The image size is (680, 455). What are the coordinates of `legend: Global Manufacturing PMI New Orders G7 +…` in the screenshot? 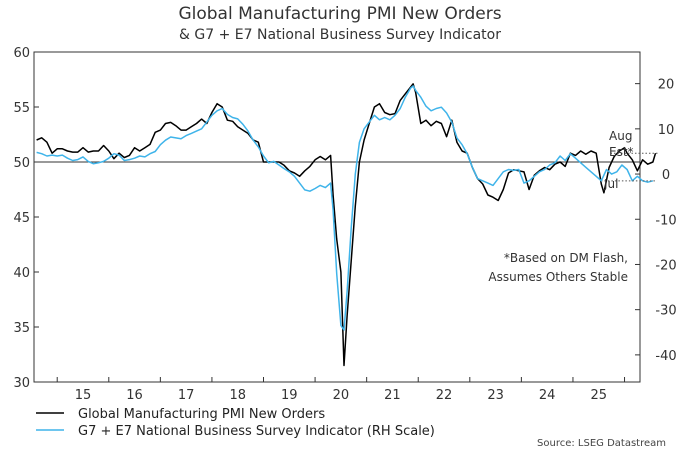 It's located at (235, 423).